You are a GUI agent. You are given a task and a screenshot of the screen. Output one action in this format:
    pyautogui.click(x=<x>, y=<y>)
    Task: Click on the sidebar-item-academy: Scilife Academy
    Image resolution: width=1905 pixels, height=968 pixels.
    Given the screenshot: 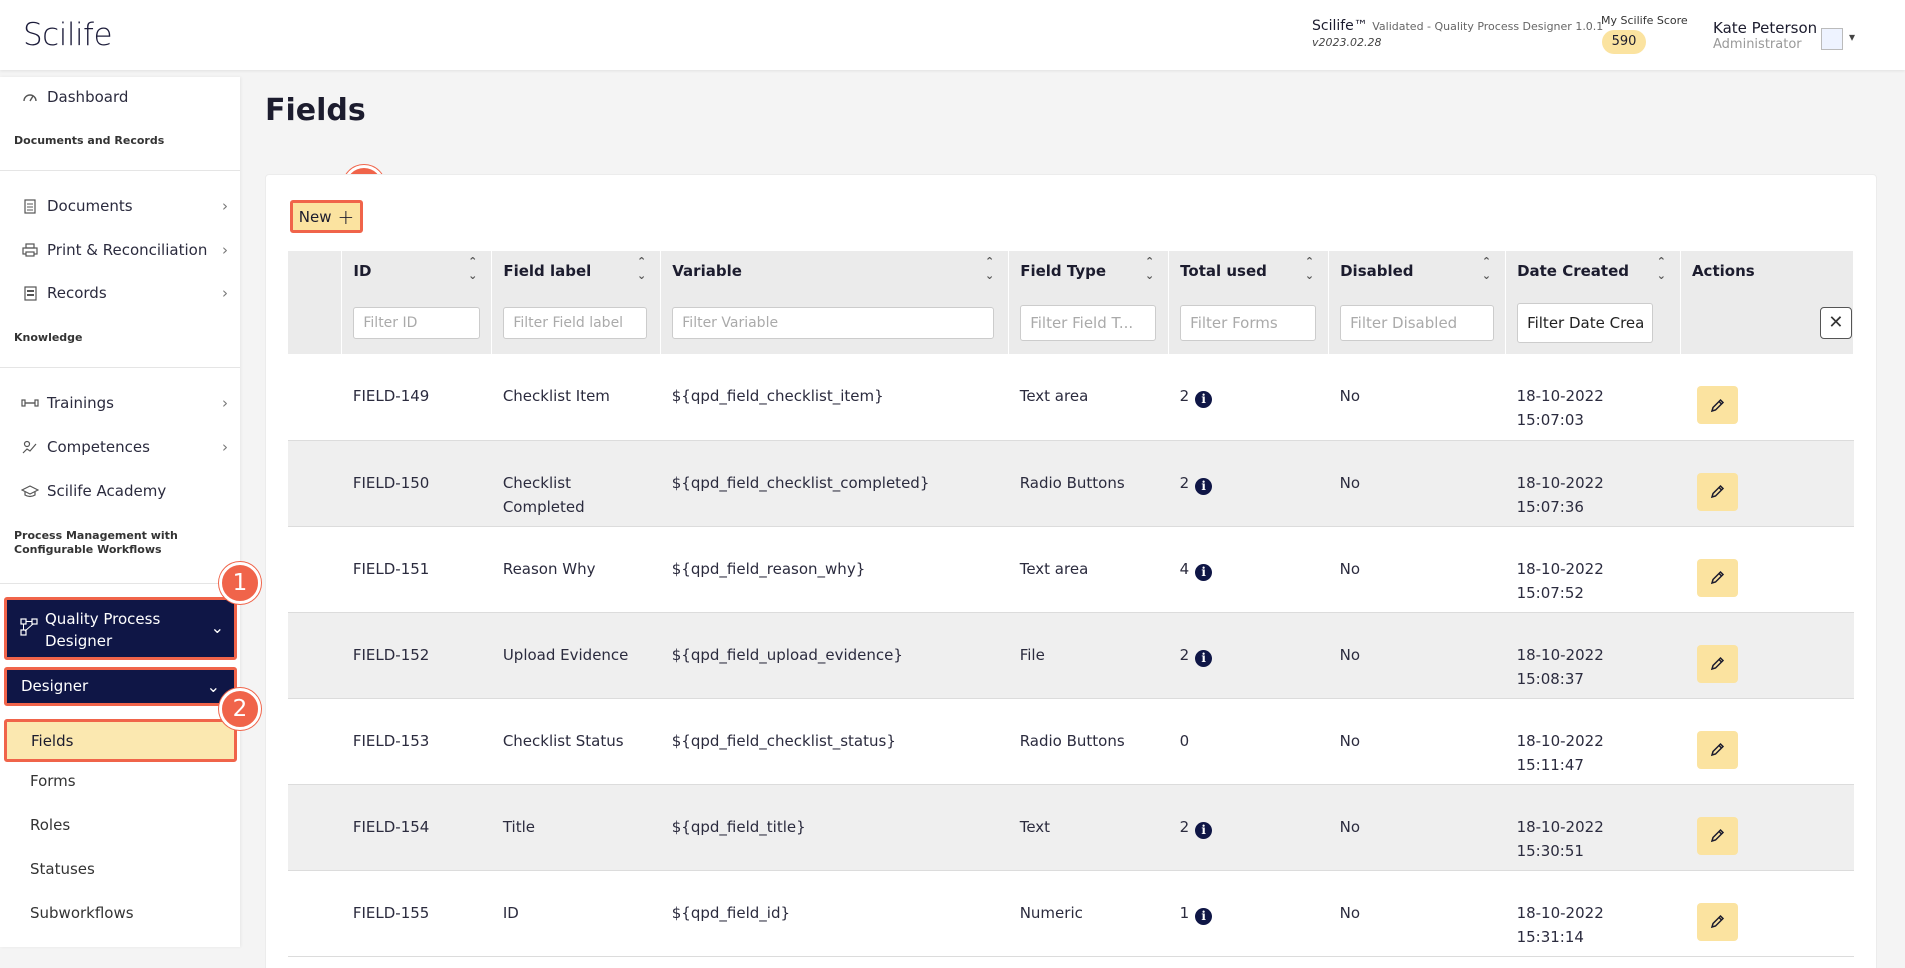 What is the action you would take?
    pyautogui.click(x=120, y=491)
    